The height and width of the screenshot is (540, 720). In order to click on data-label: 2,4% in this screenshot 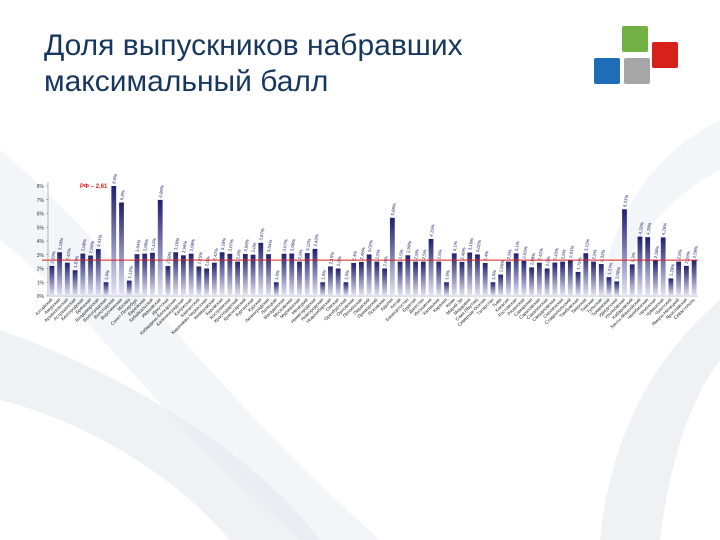, I will do `click(354, 255)`.